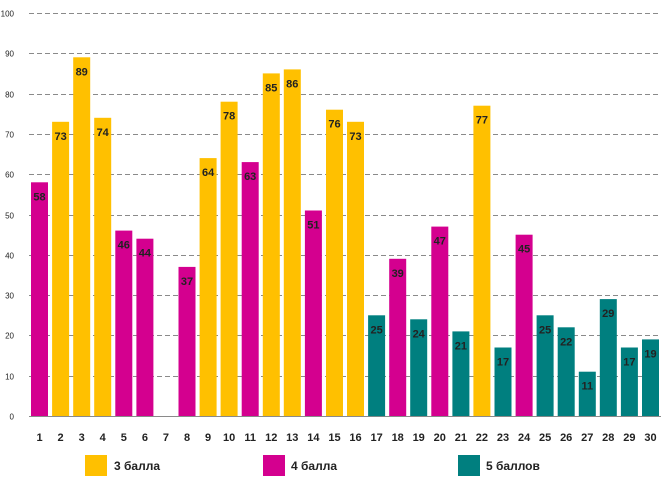 This screenshot has width=669, height=490. I want to click on bar-value-label: 77, so click(482, 121).